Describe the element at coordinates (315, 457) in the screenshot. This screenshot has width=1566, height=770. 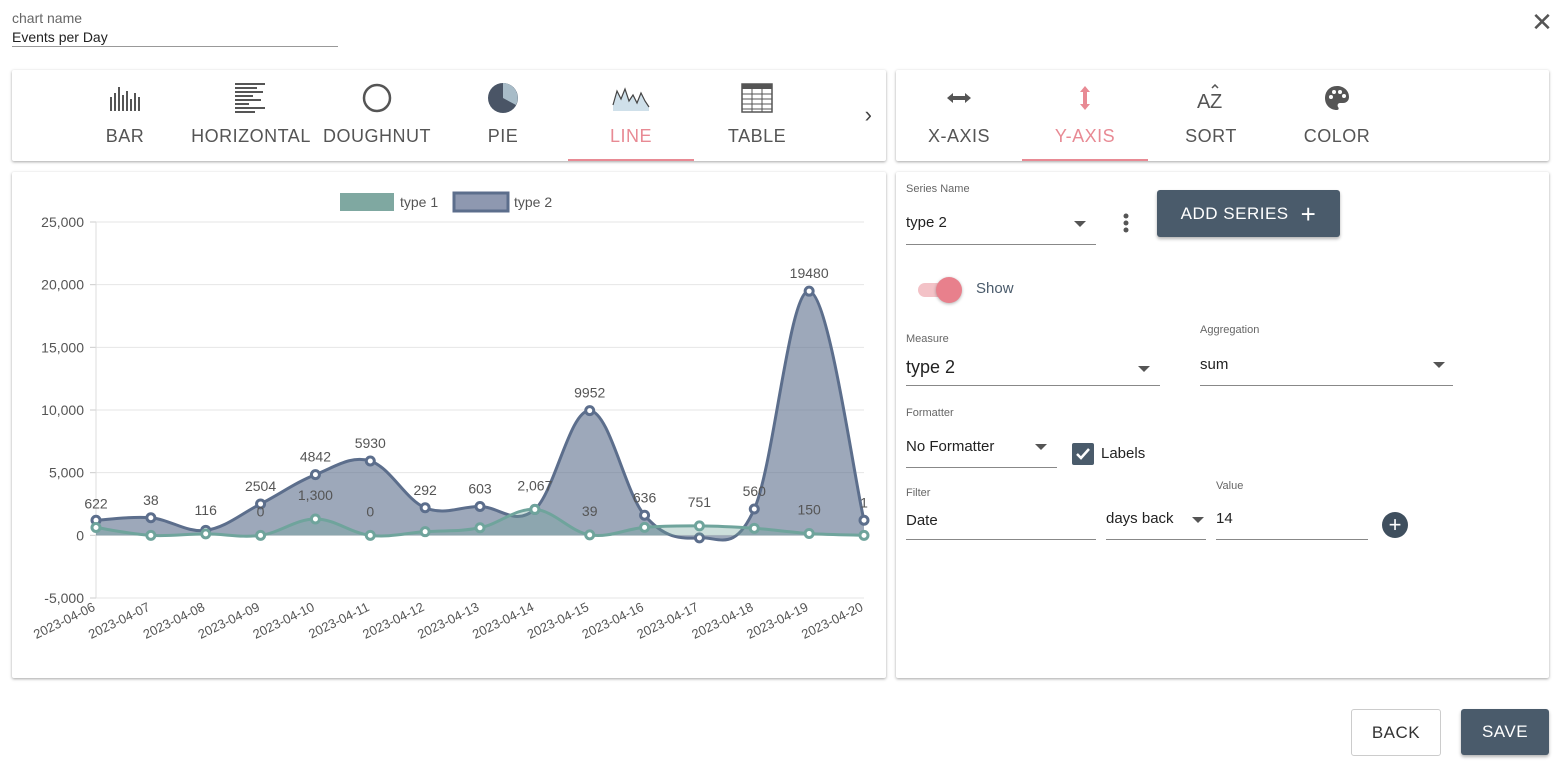
I see `data-label: 4842` at that location.